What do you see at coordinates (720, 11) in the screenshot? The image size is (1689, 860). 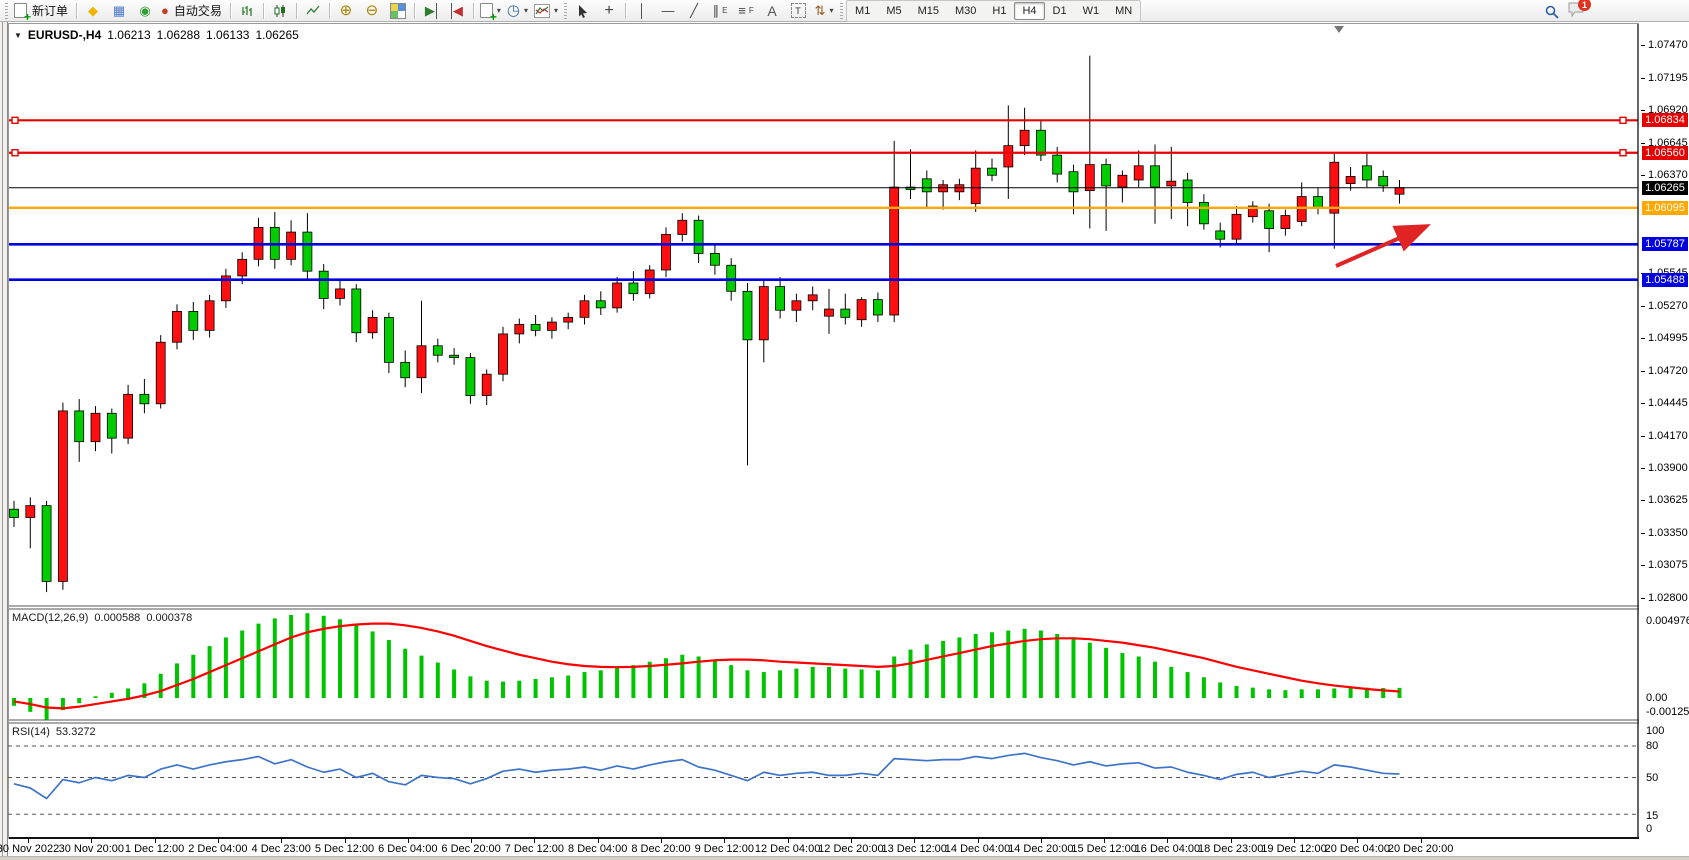 I see `channel-tool-button: ∥ E` at bounding box center [720, 11].